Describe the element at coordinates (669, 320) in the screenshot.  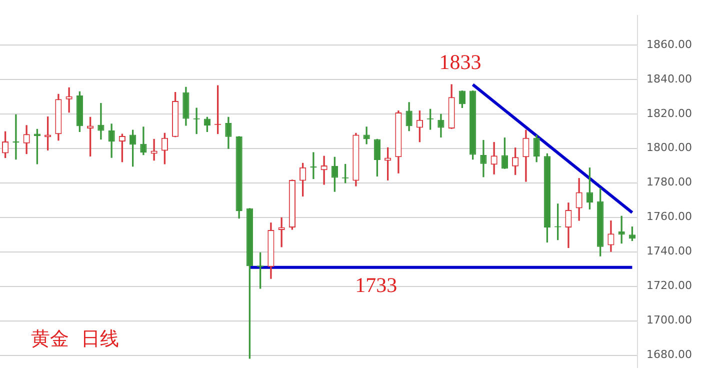
I see `y-tick-label: 1700.00` at that location.